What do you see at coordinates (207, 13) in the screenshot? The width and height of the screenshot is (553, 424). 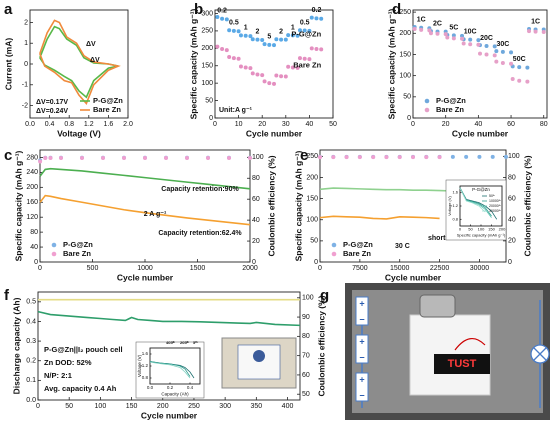 I see `y-tick-label: 300` at bounding box center [207, 13].